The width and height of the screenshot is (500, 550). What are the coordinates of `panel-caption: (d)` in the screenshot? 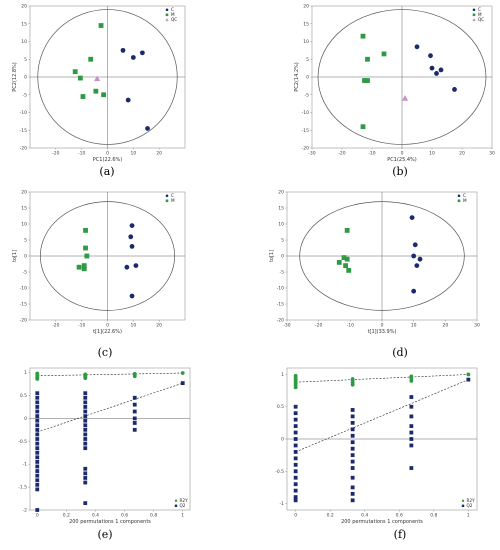 It's located at (400, 352).